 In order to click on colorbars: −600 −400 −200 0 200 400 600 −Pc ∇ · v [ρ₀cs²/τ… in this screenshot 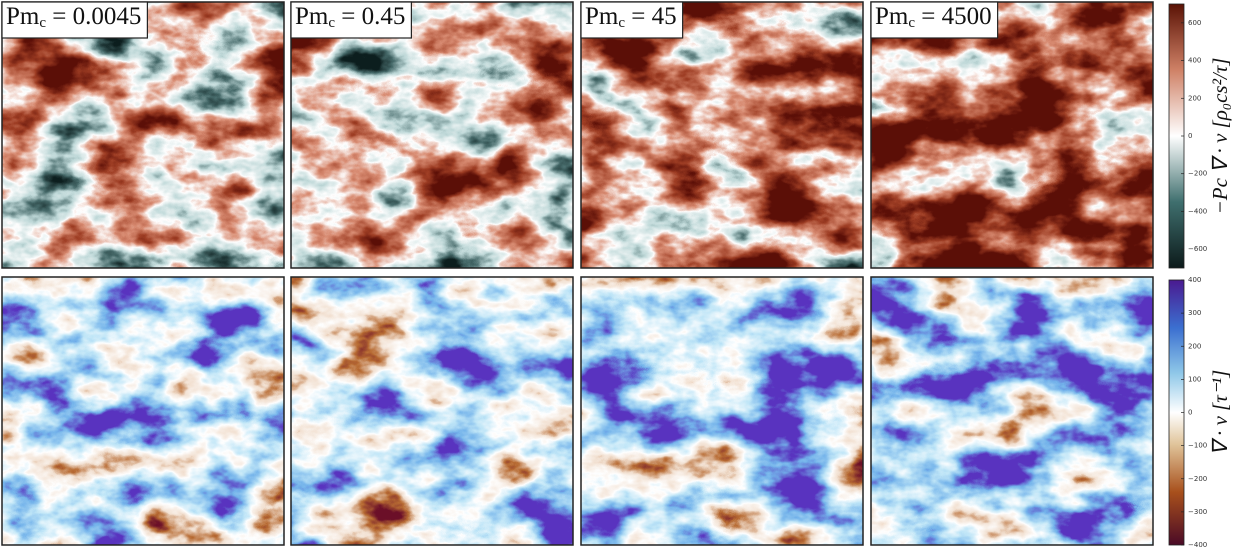, I will do `click(1200, 276)`.